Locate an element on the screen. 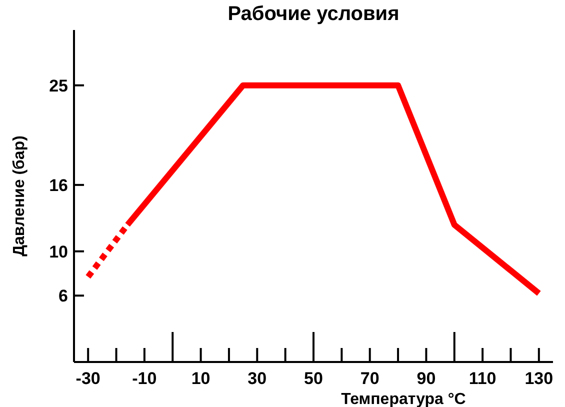 The height and width of the screenshot is (407, 565). x-tick-label: -30 is located at coordinates (88, 378).